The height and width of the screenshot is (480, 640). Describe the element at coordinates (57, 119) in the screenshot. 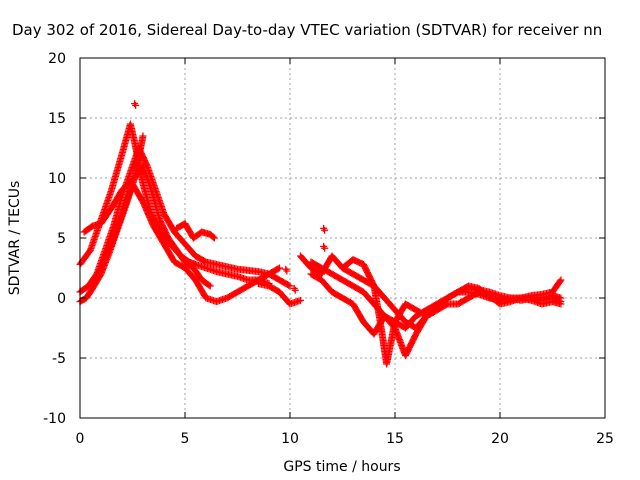

I see `y-tick-label: 15` at that location.